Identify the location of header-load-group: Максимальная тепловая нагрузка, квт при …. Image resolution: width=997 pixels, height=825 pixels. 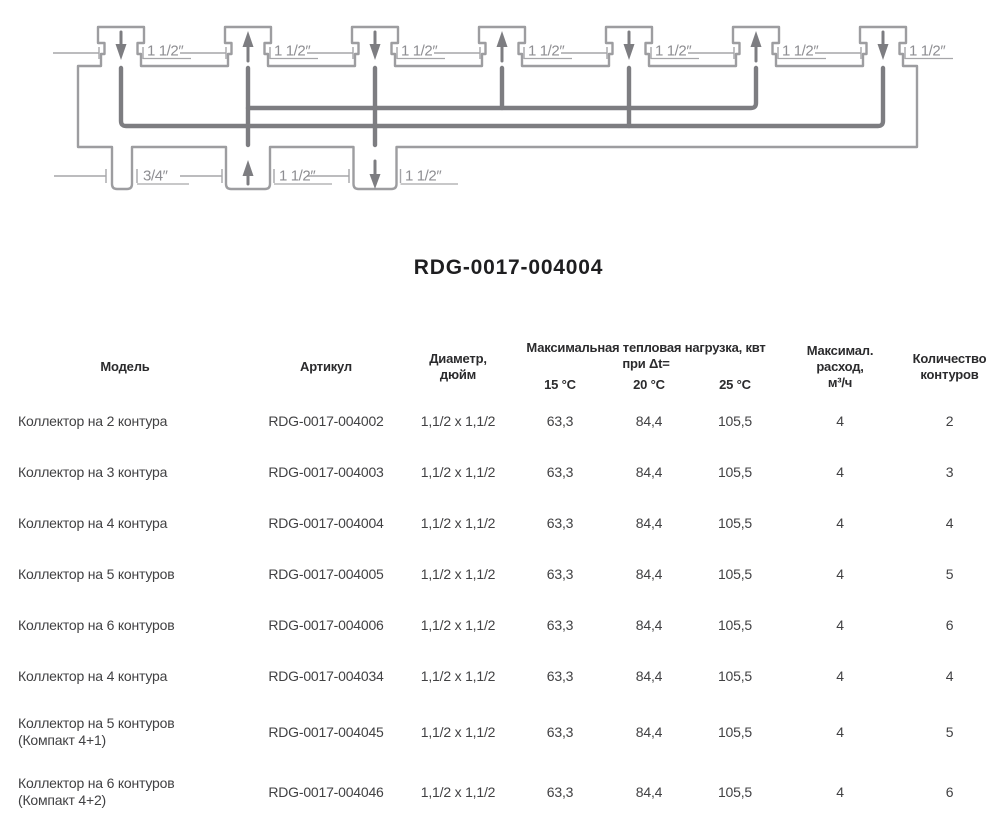
(646, 356).